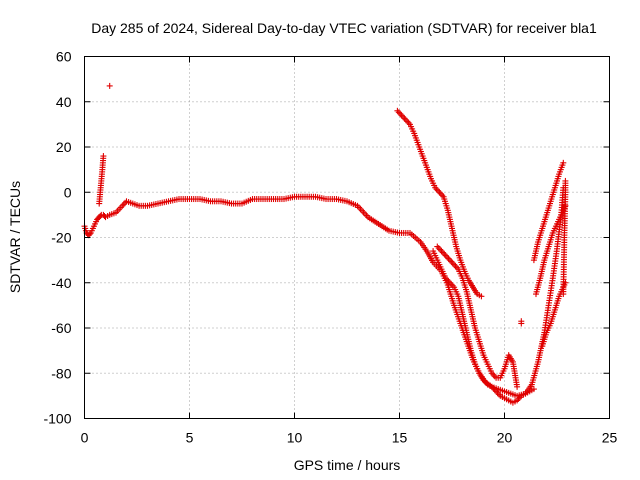 This screenshot has height=480, width=640. I want to click on y-tick-label: 40, so click(64, 102).